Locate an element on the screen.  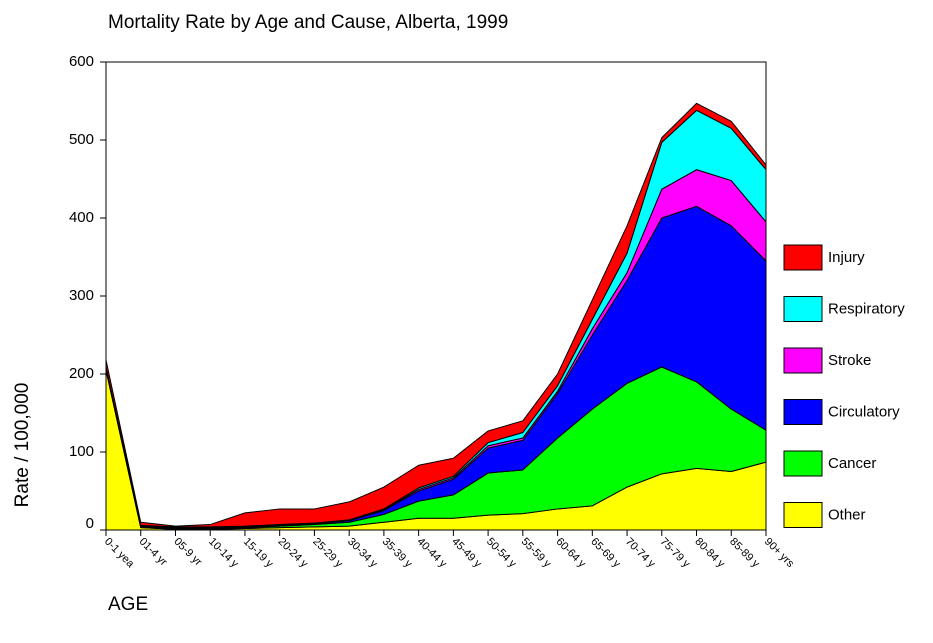
legend-label: Respiratory is located at coordinates (866, 308).